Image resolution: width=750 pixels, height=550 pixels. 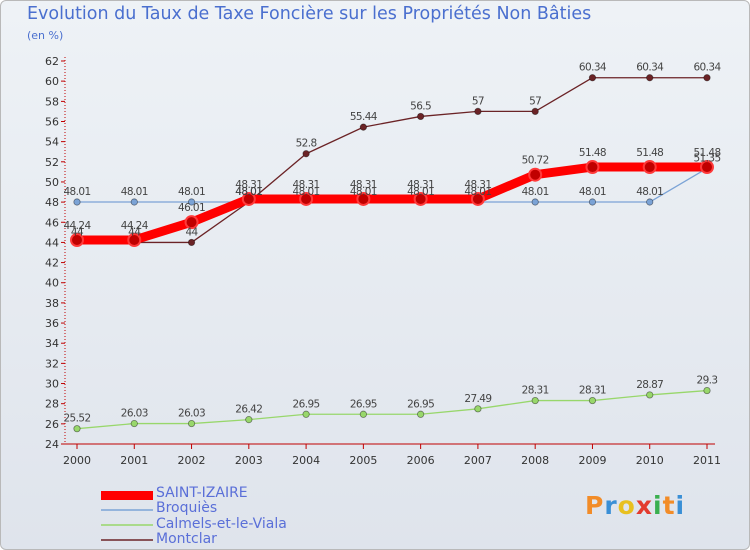 What do you see at coordinates (535, 161) in the screenshot?
I see `data-label-saint-izaire: 50.72` at bounding box center [535, 161].